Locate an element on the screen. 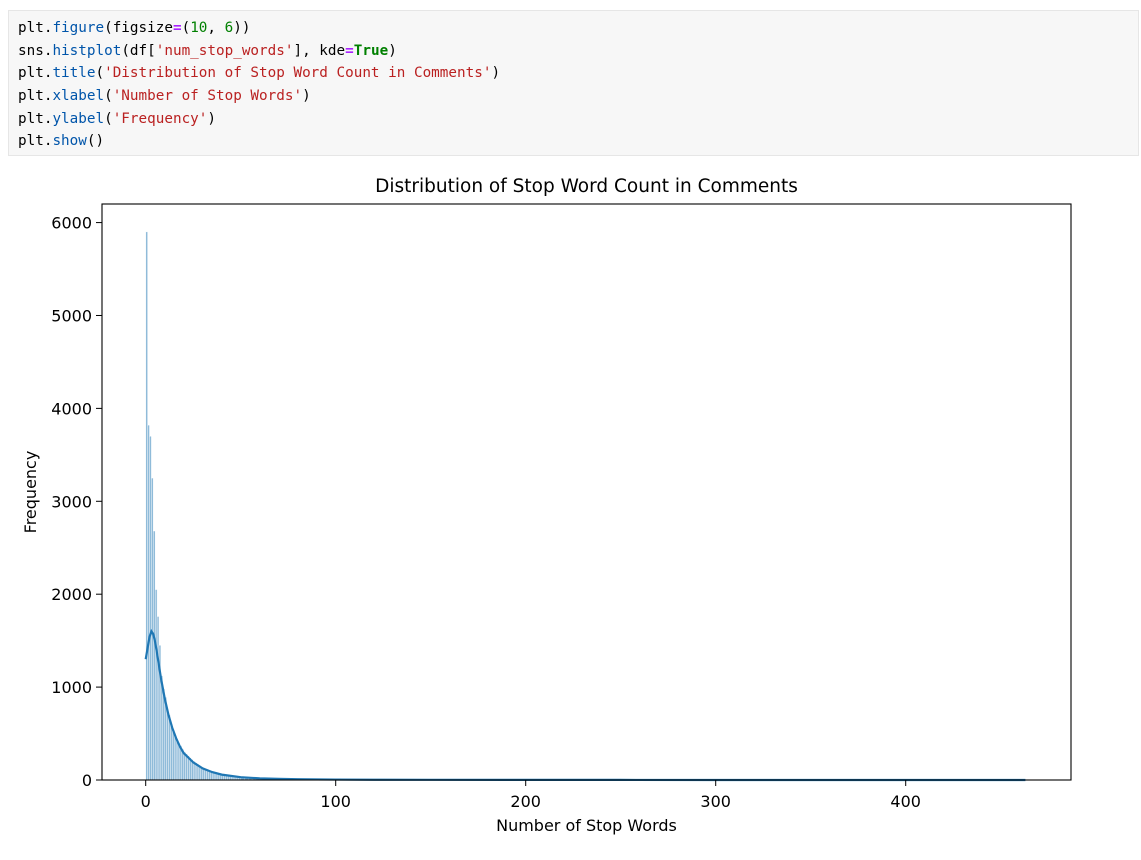 The height and width of the screenshot is (860, 1141). y-tick-label: 2000 is located at coordinates (71, 594).